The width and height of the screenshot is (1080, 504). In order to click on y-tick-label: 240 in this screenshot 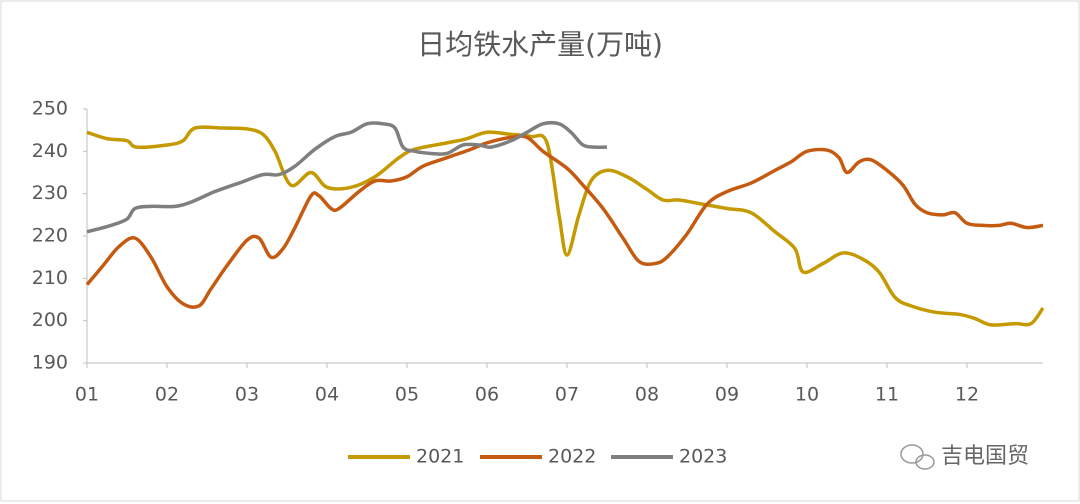, I will do `click(50, 151)`.